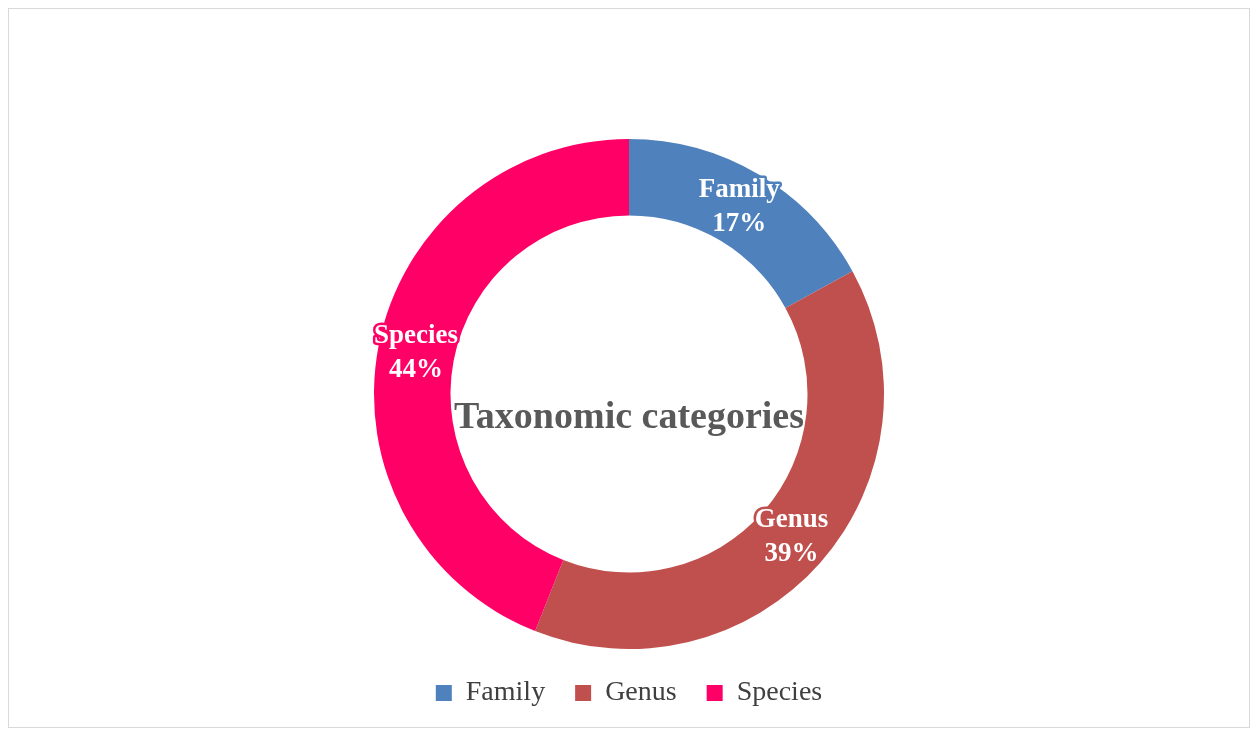 This screenshot has width=1258, height=735. What do you see at coordinates (779, 691) in the screenshot?
I see `legend-label: Species` at bounding box center [779, 691].